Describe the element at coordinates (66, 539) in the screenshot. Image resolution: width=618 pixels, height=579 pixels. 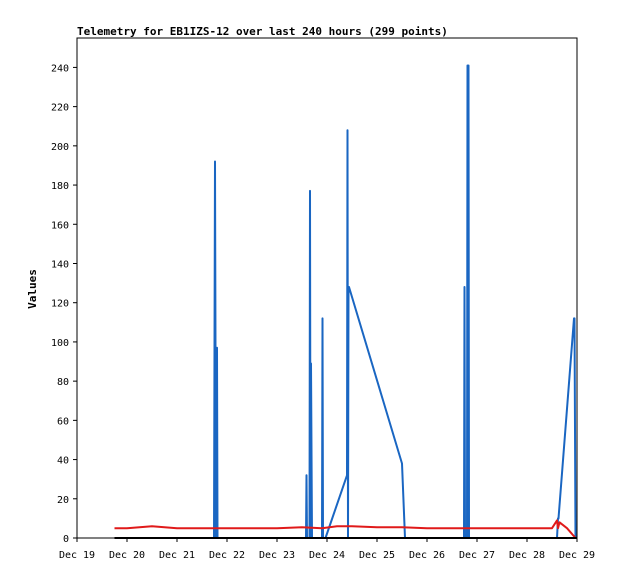
I see `y-tick-label: 0` at that location.